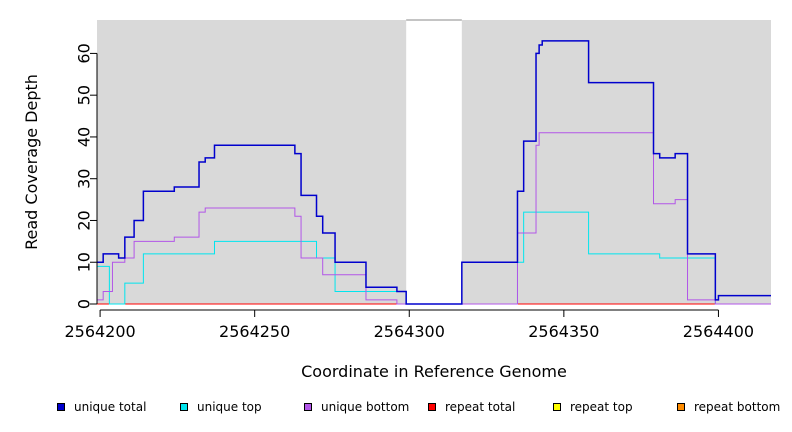 This screenshot has height=432, width=792. I want to click on y-tick-label: 30, so click(84, 179).